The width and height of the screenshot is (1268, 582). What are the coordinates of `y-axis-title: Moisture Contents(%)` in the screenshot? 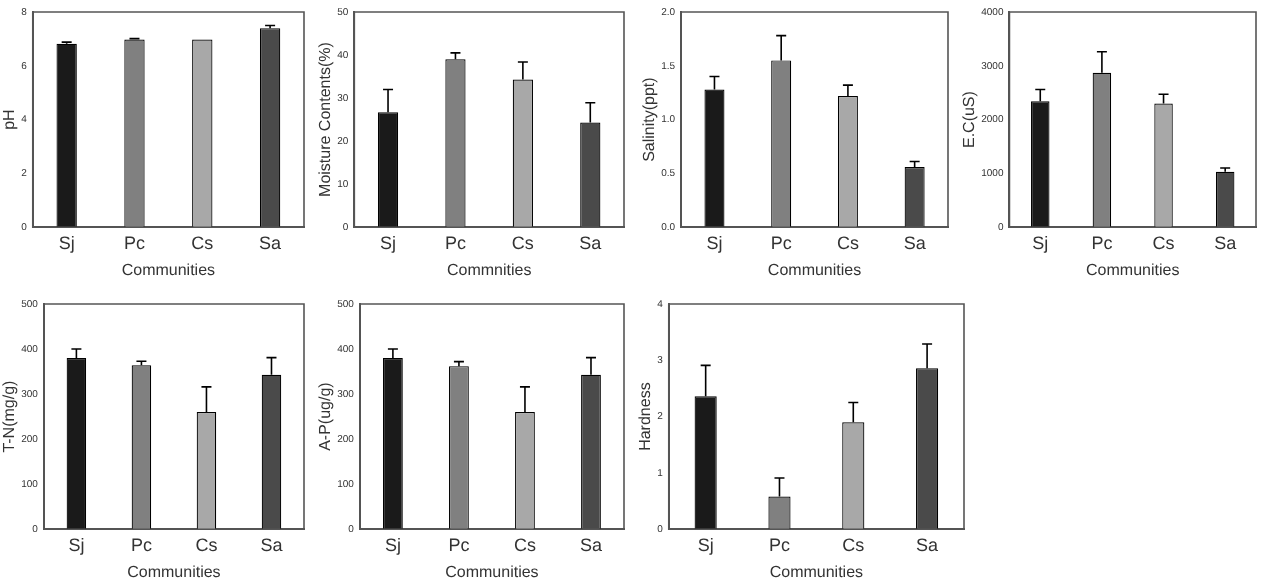 It's located at (325, 119).